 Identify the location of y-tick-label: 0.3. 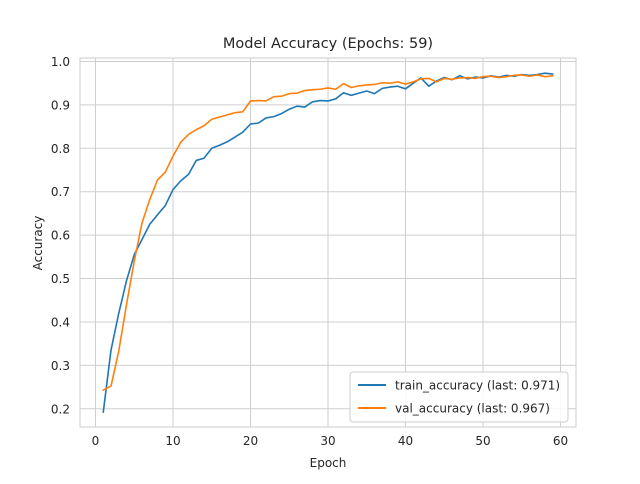
(60, 366).